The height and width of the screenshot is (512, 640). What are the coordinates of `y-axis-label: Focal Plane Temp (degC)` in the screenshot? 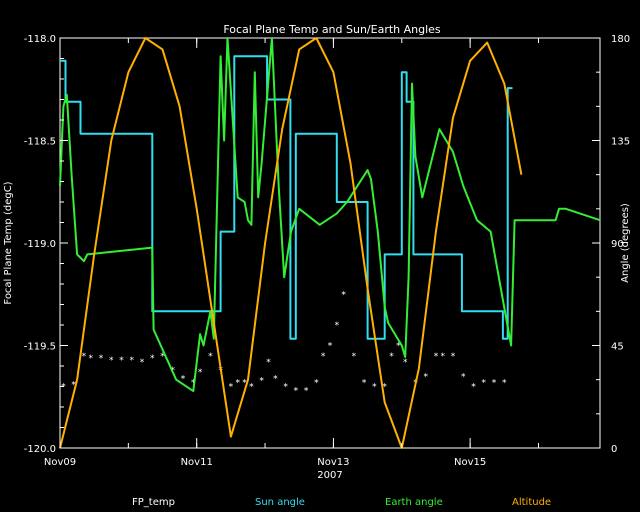 It's located at (8, 242).